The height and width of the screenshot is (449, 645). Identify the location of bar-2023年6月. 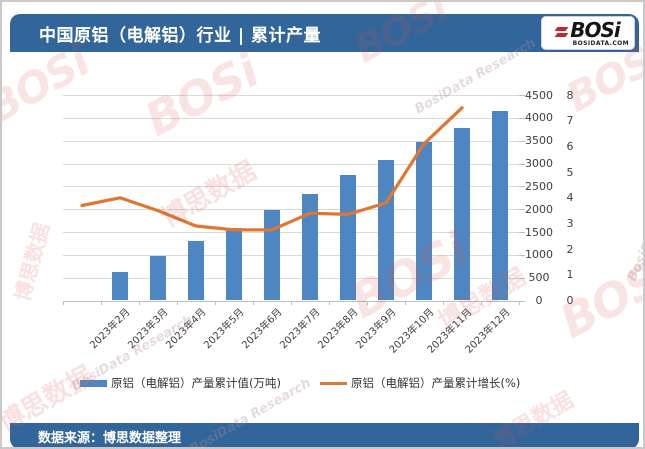
(272, 255).